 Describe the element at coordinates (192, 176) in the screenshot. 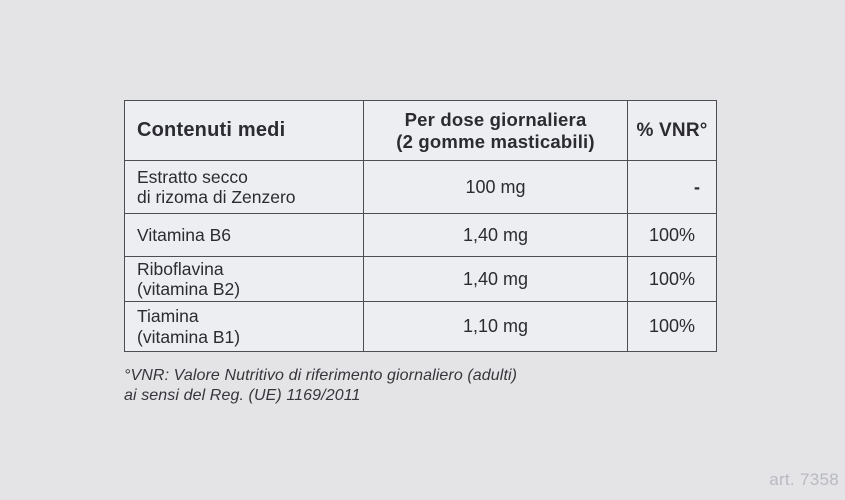

I see `nutrient-name-line1: Estratto secco` at that location.